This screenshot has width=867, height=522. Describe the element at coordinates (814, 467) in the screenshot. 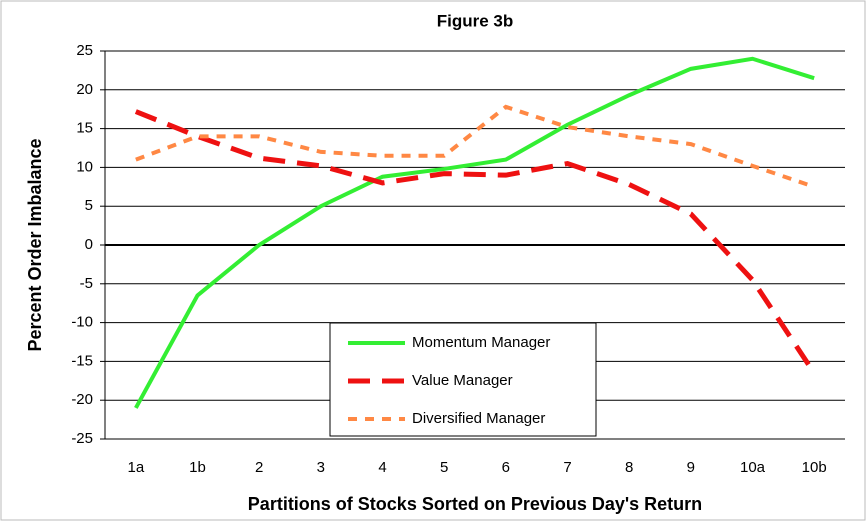

I see `x-tick-label: 10b` at that location.